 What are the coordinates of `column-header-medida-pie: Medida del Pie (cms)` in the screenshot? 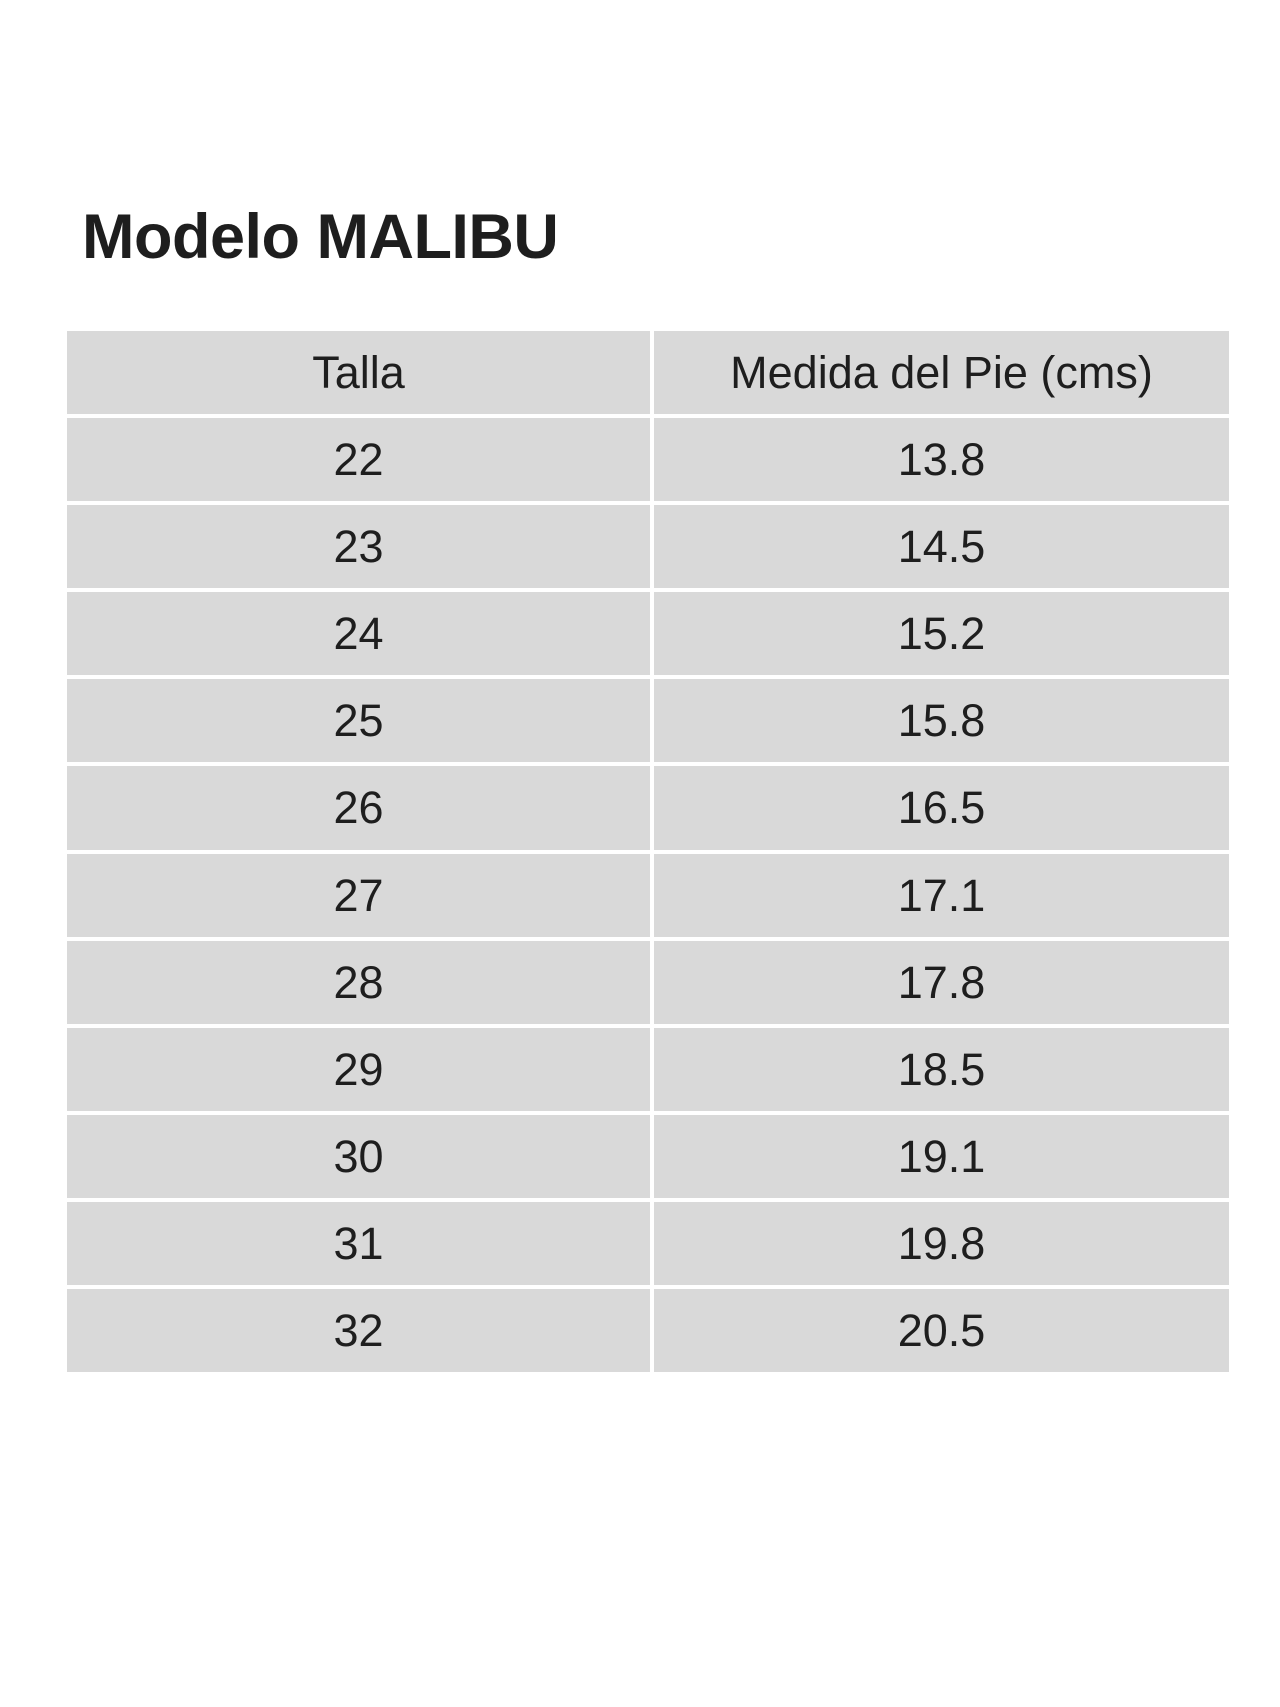 It's located at (941, 373).